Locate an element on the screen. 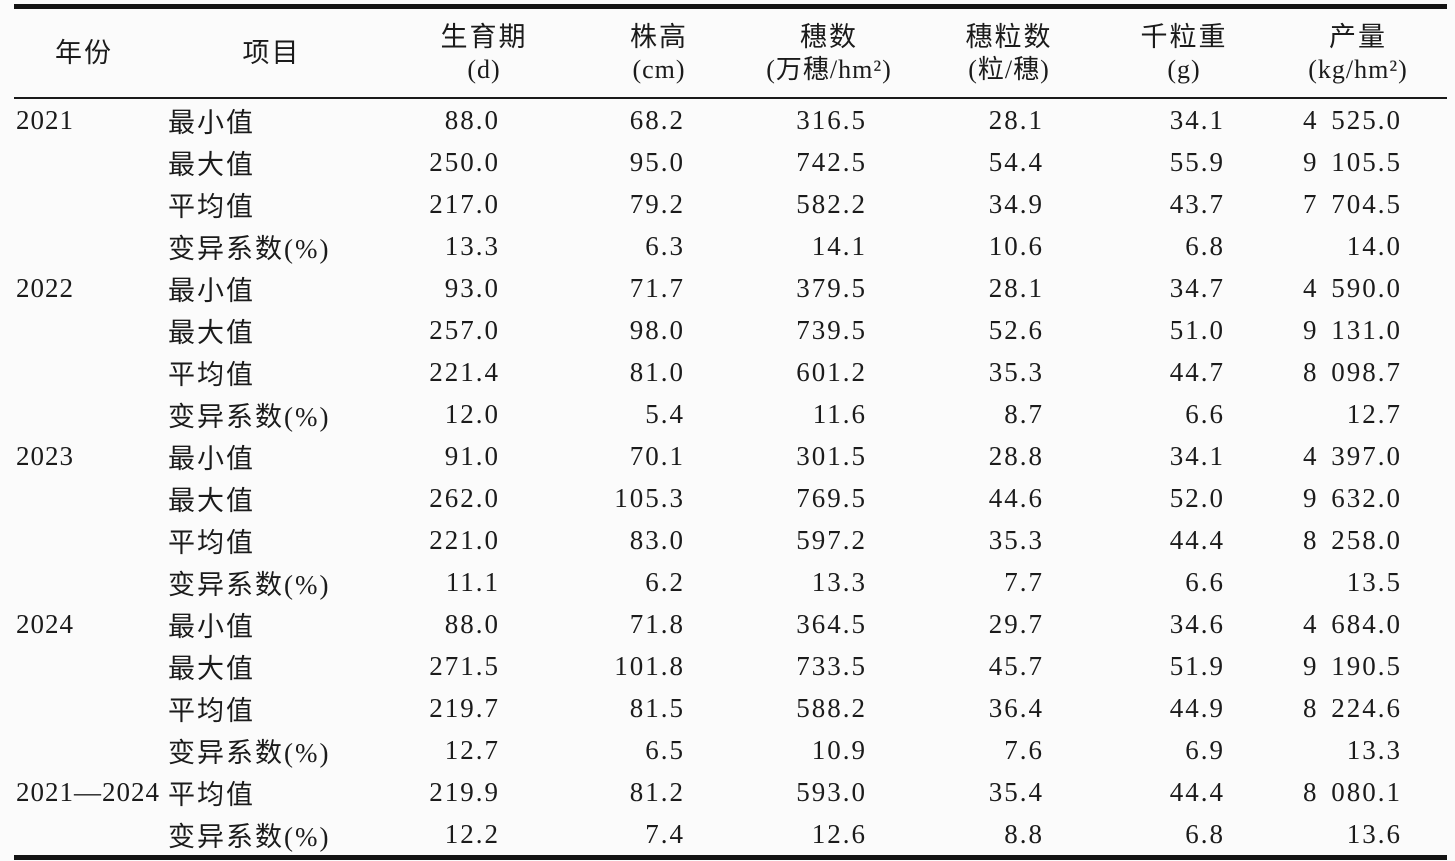 The width and height of the screenshot is (1455, 861). header-row: 年份 项目 生育期 (d) 株高 (cm) 穗数 (万穗/hm²) is located at coordinates (730, 52).